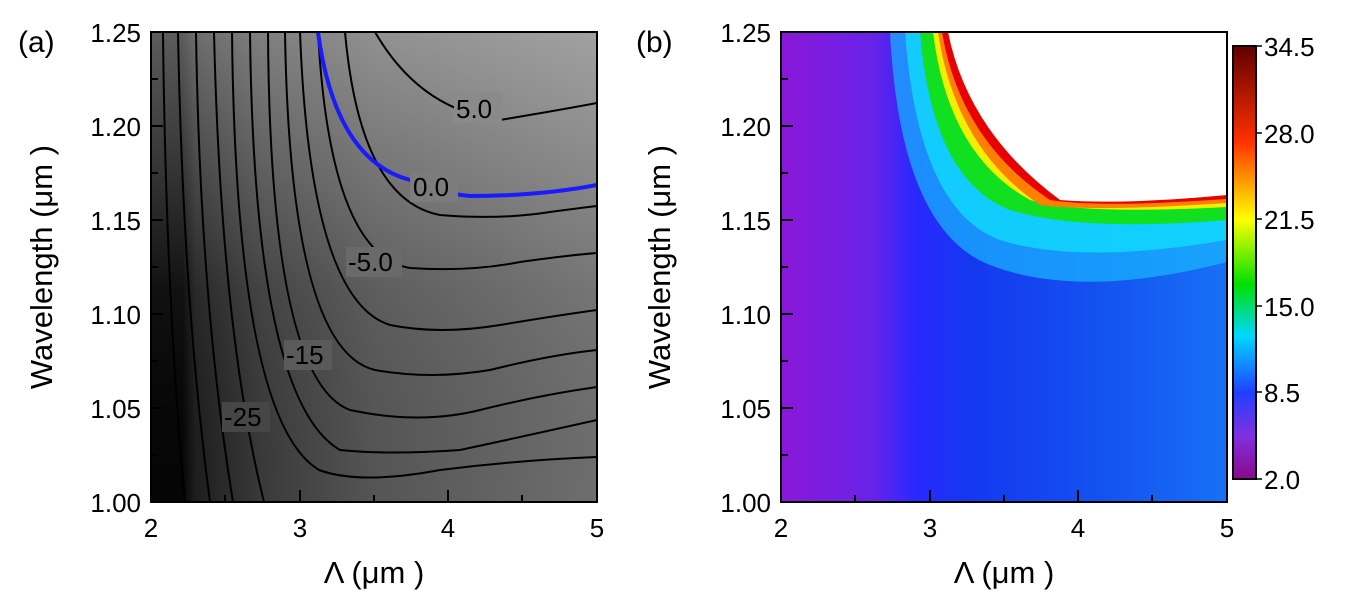  Describe the element at coordinates (745, 268) in the screenshot. I see `panel-b-y-tick-labels: 1.00 1.05 1.10 1.15 1.20 1.25` at that location.